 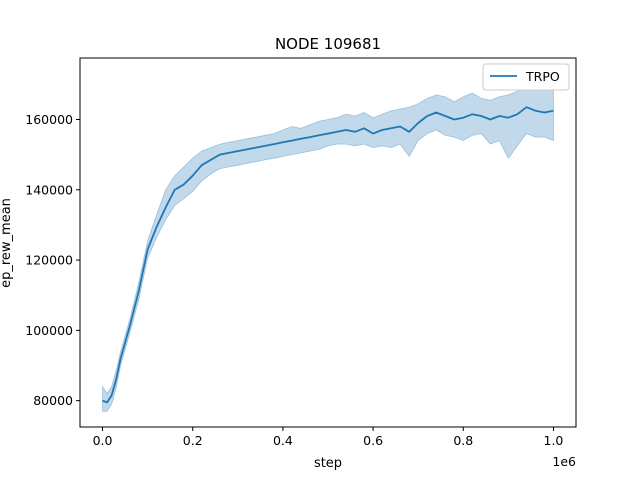 I want to click on y-axis-label: ep_rew_mean, so click(x=7, y=243).